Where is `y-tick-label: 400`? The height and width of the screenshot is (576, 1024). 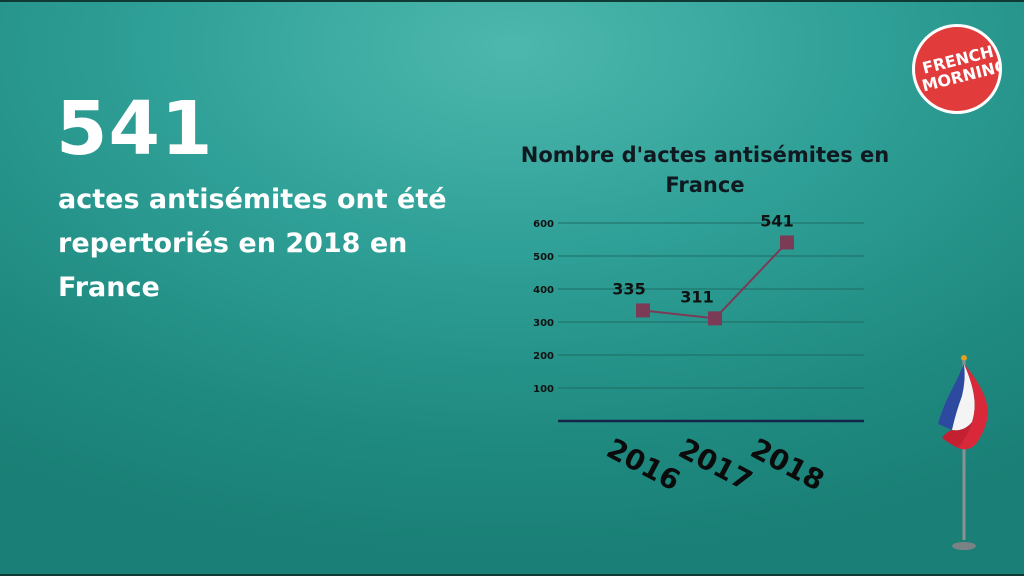
y-tick-label: 400 is located at coordinates (543, 290).